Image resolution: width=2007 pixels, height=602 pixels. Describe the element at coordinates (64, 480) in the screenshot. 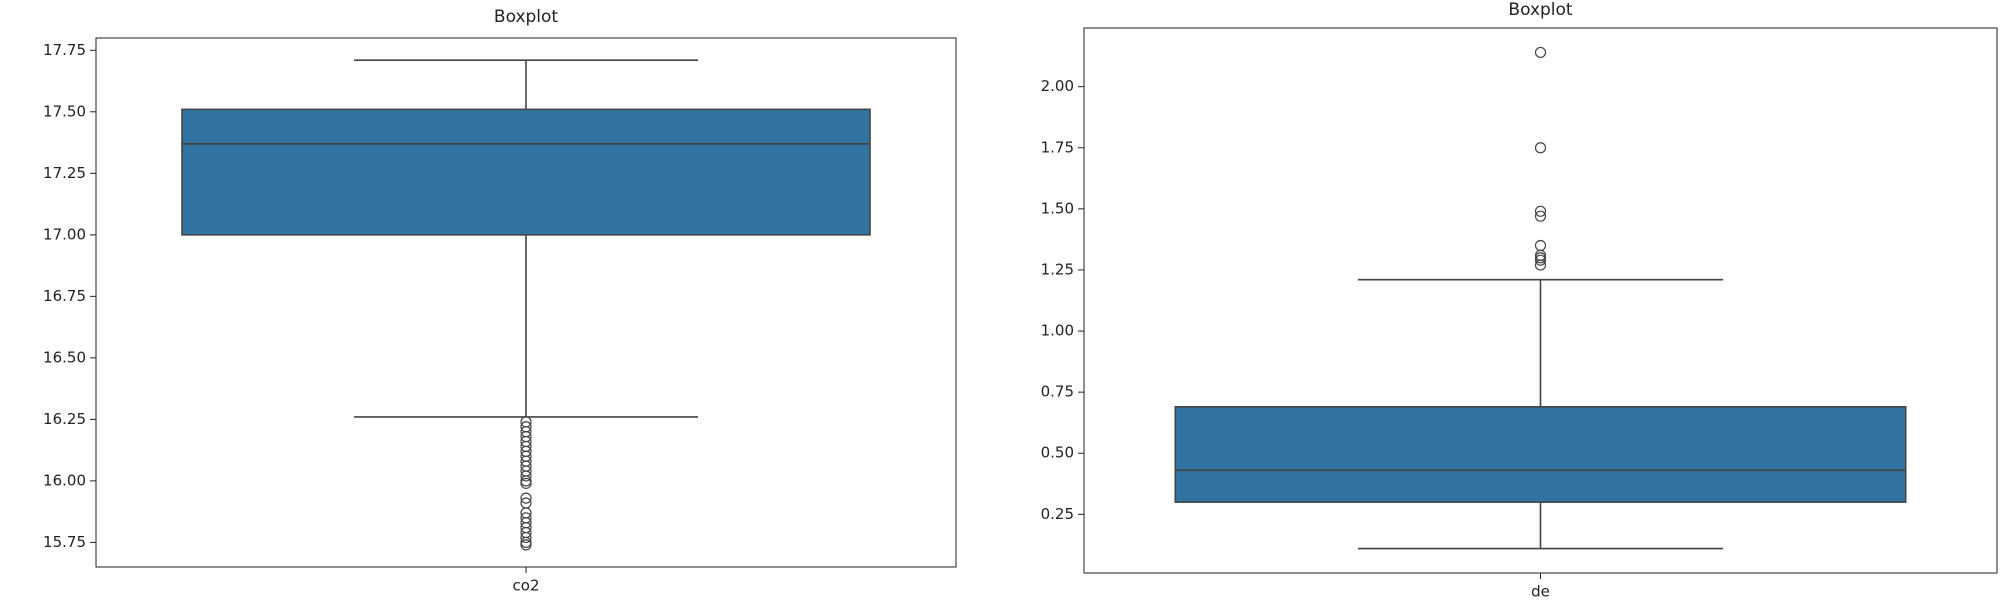

I see `y-tick-label: 16.00` at that location.